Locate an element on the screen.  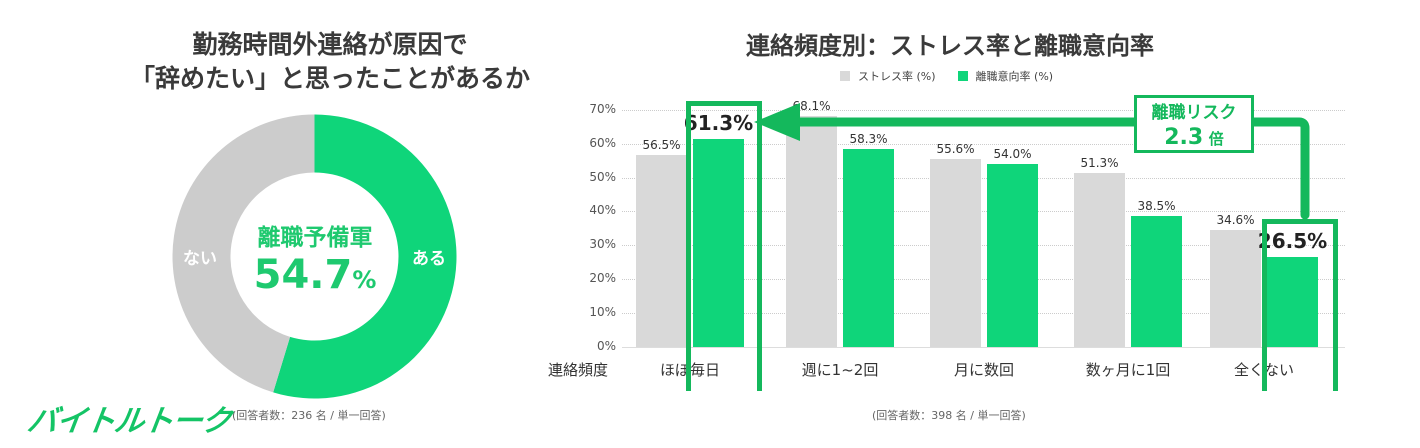
donut-chart-title: 勤務時間外連絡が原因で 「辞めたい」と思ったことがあるか is located at coordinates (330, 62).